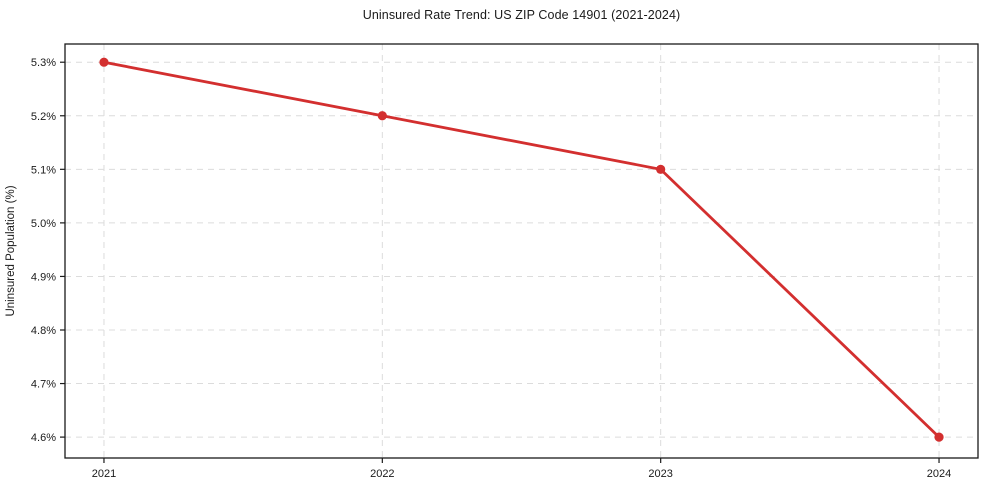 The width and height of the screenshot is (989, 490). What do you see at coordinates (11, 250) in the screenshot?
I see `y-axis-label: Uninsured Population (%)` at bounding box center [11, 250].